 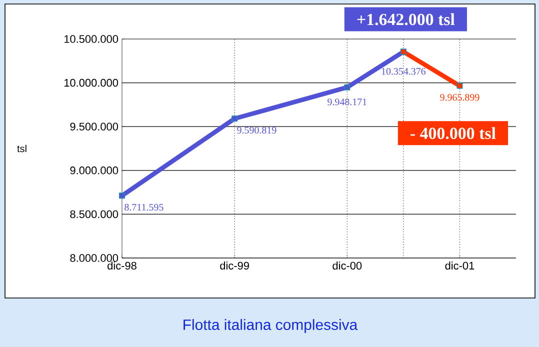 What do you see at coordinates (91, 39) in the screenshot?
I see `y-tick-label: 10.500.000` at bounding box center [91, 39].